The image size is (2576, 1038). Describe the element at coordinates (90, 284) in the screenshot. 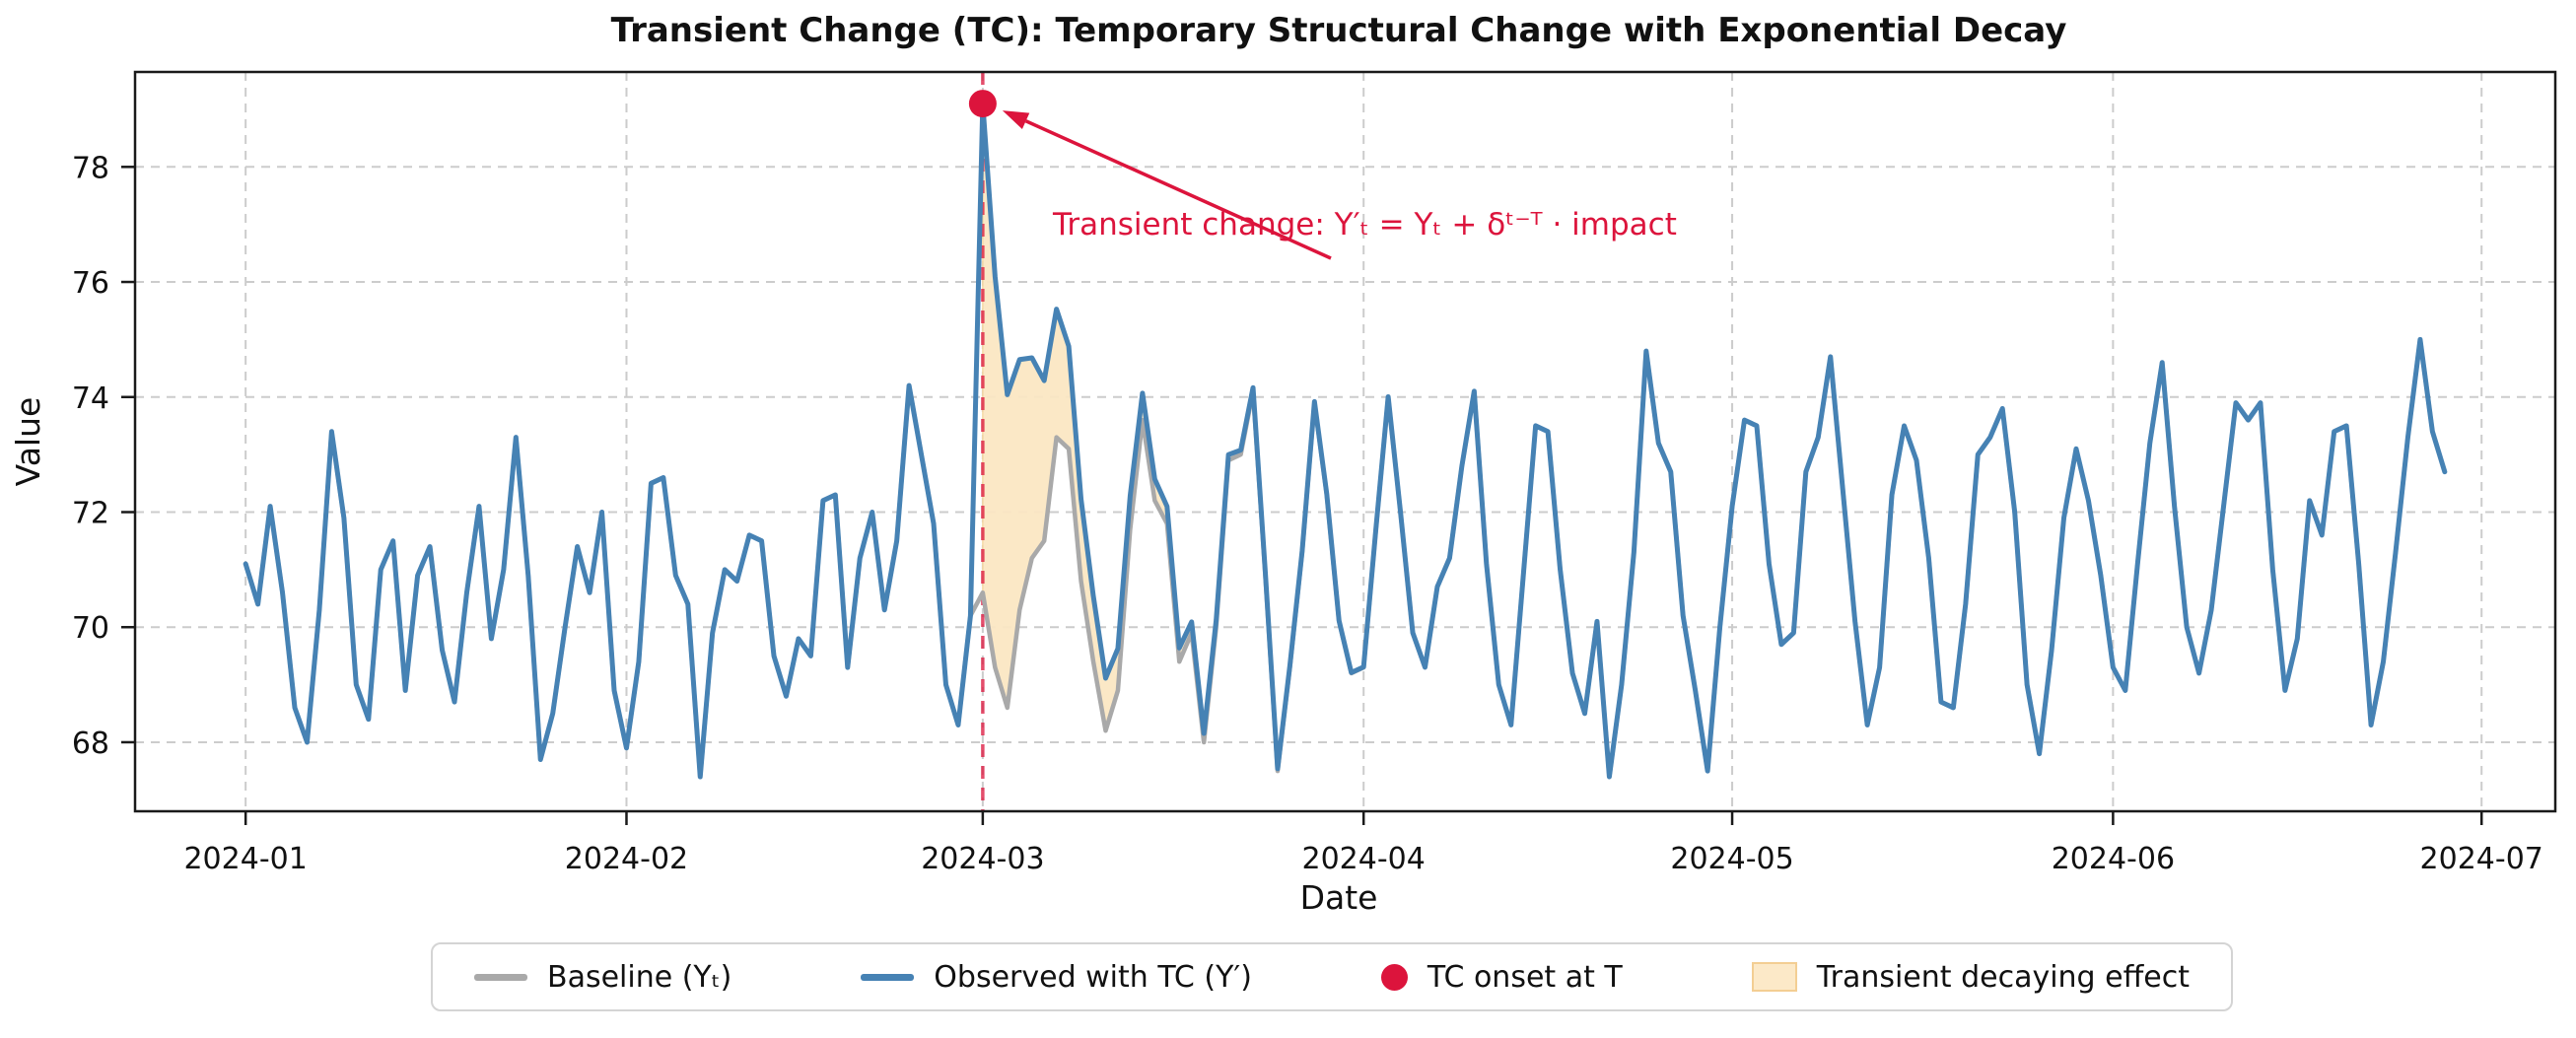

I see `svg-text: 76` at that location.